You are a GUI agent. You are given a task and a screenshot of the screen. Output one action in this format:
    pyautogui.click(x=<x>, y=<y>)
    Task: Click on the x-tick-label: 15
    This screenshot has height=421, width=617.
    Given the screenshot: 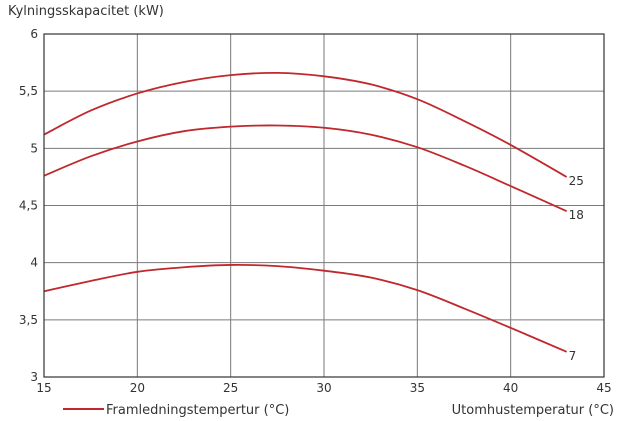 What is the action you would take?
    pyautogui.click(x=43, y=388)
    